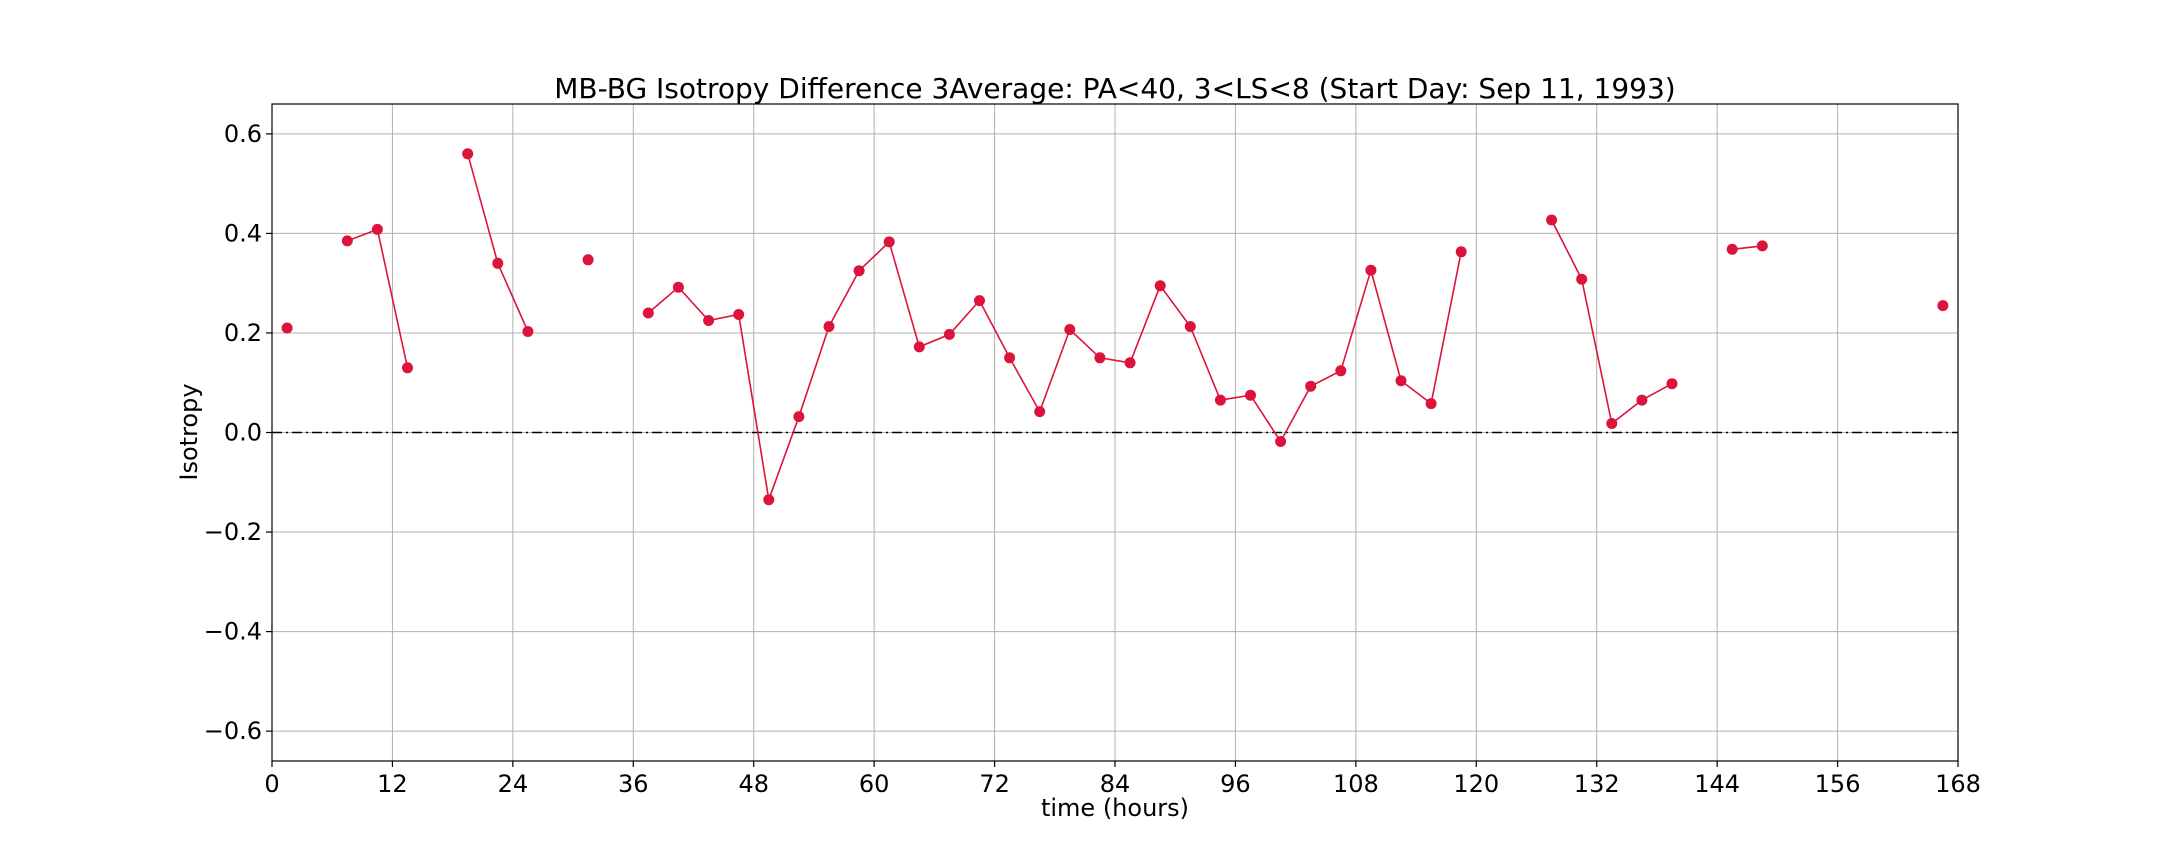  Describe the element at coordinates (233, 632) in the screenshot. I see `y-tick-label: −0.4` at that location.